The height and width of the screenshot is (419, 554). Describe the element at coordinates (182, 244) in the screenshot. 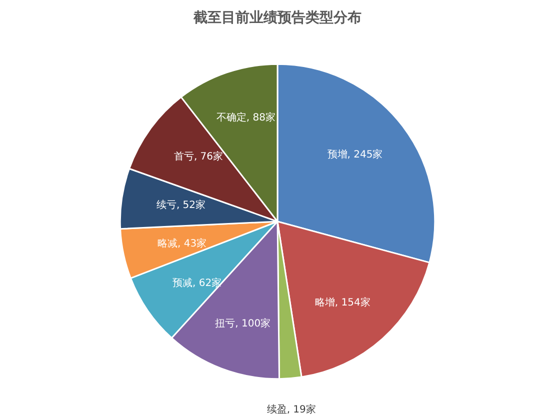

I see `slice-label: 略减, 43家` at that location.